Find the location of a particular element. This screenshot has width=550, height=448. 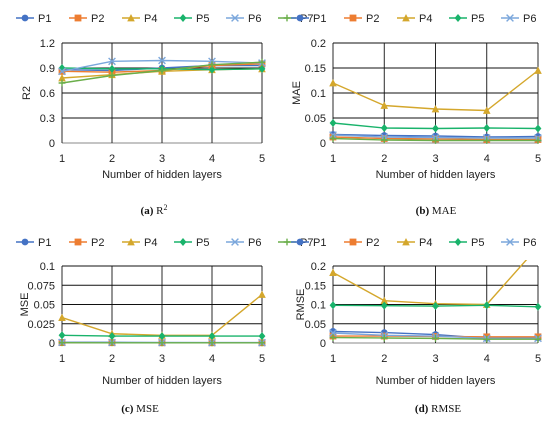

panel-b-legend-label-p4: P4 is located at coordinates (425, 19).